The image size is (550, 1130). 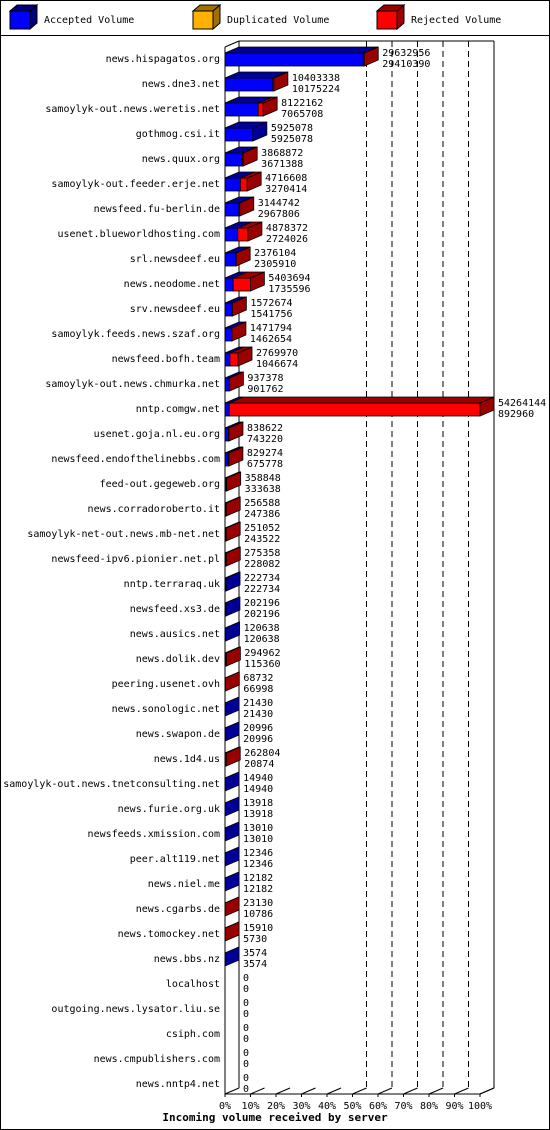 What do you see at coordinates (166, 684) in the screenshot?
I see `server-label: peering.usenet.ovh` at bounding box center [166, 684].